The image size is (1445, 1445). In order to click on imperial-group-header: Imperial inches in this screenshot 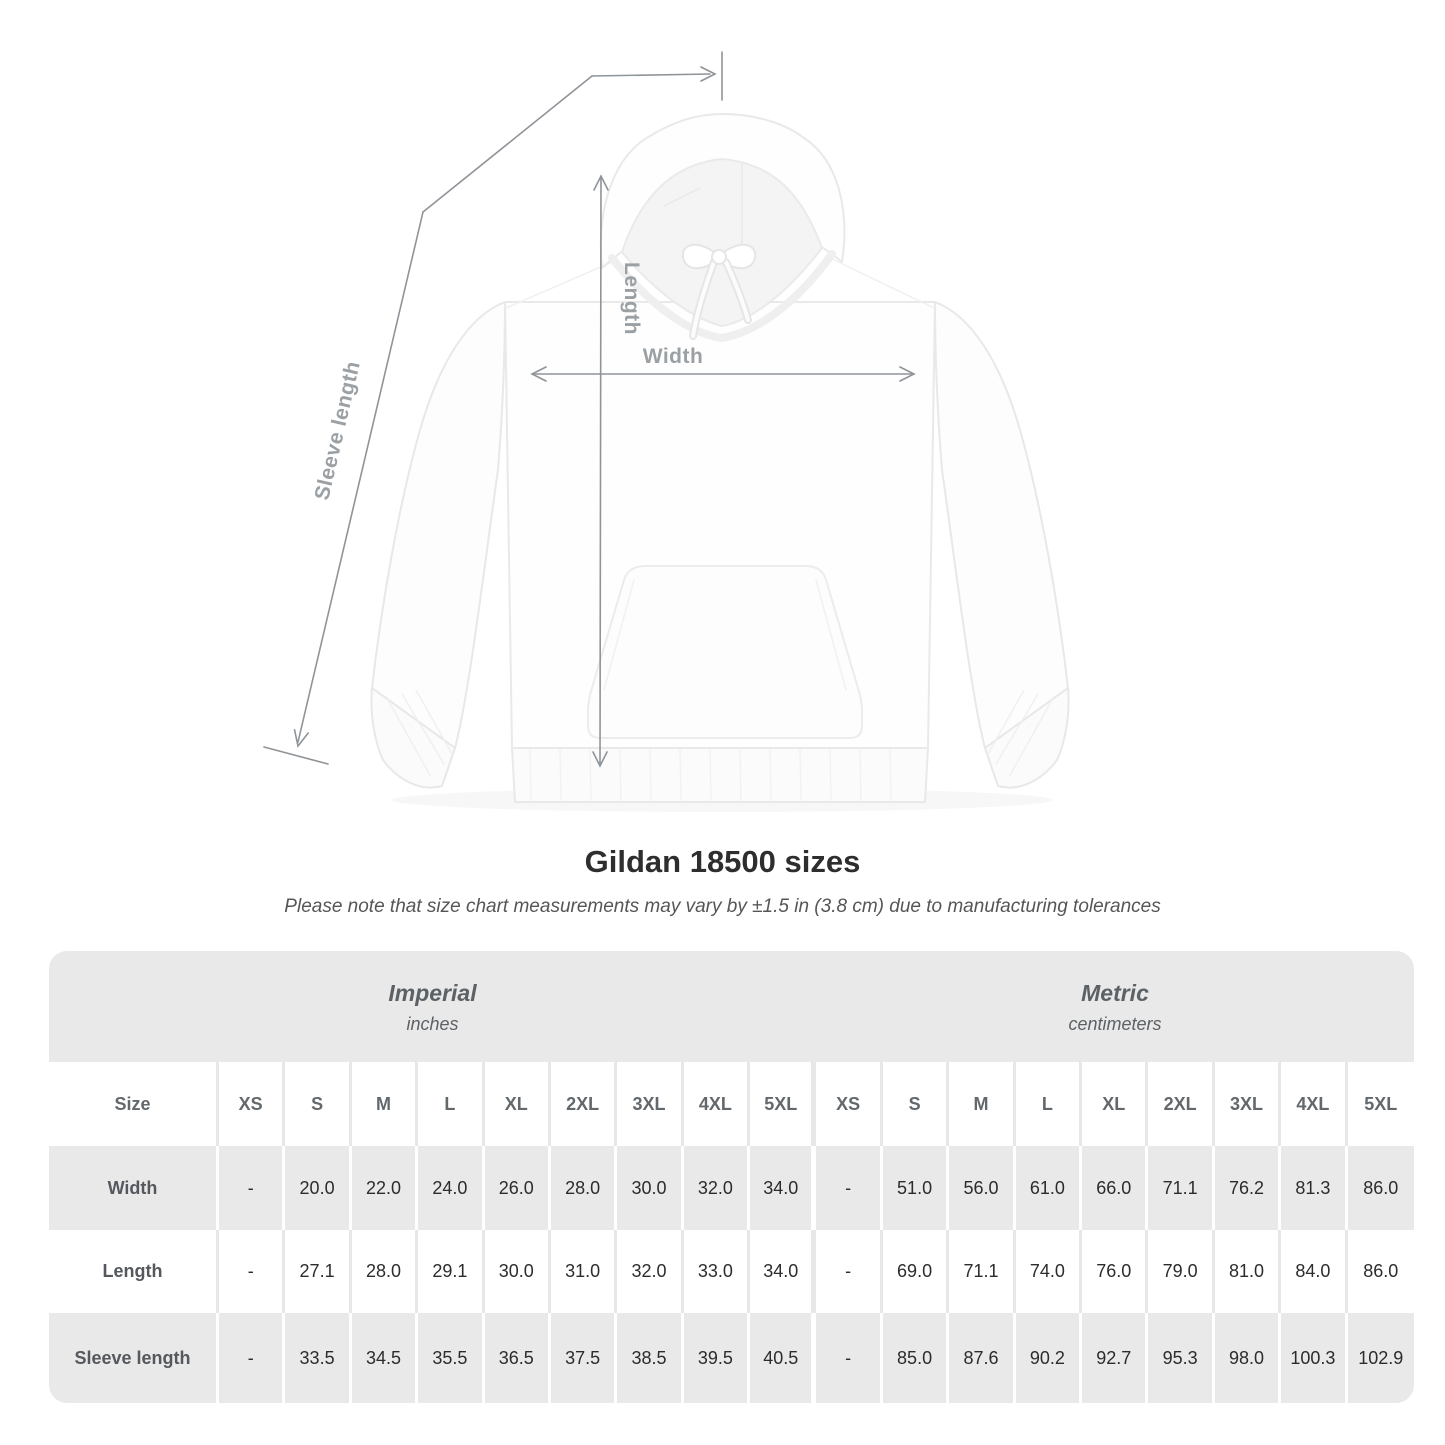, I will do `click(432, 1006)`.